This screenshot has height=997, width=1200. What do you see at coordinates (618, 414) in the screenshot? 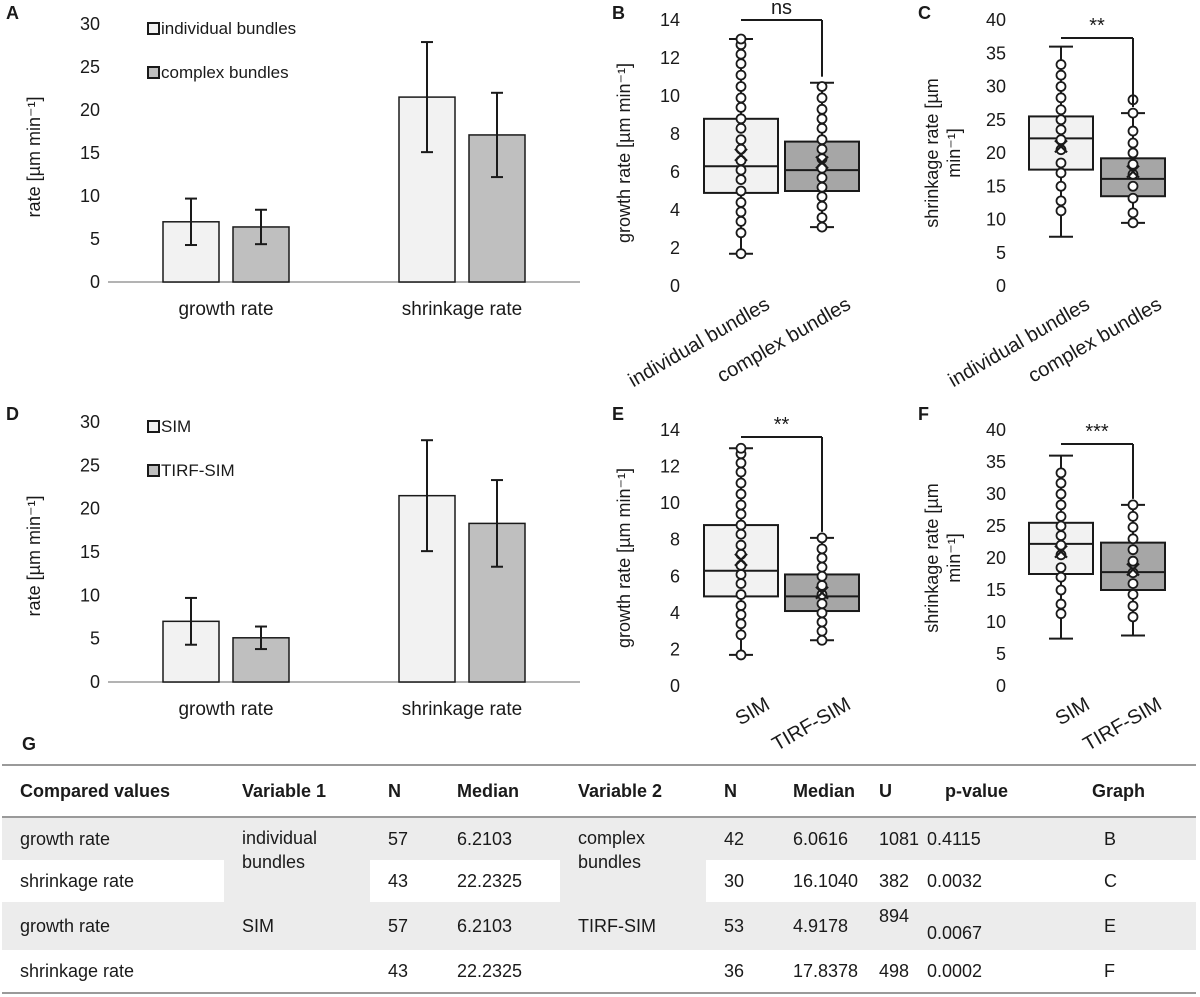
I see `panel-label-e: E` at bounding box center [618, 414].